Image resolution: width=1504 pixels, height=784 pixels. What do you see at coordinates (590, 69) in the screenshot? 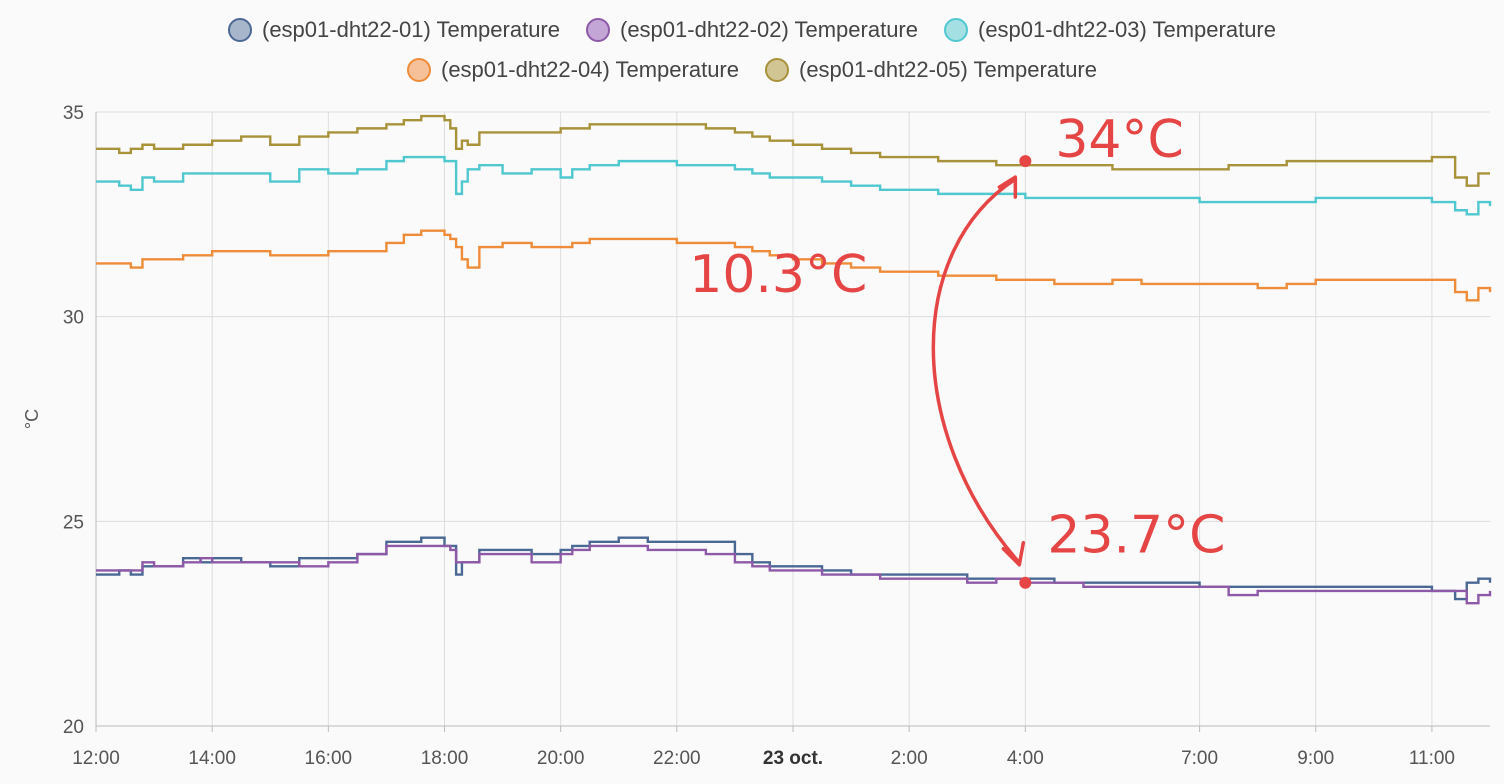
I see `legend-label: (esp01-dht22-04) Temperature` at bounding box center [590, 69].